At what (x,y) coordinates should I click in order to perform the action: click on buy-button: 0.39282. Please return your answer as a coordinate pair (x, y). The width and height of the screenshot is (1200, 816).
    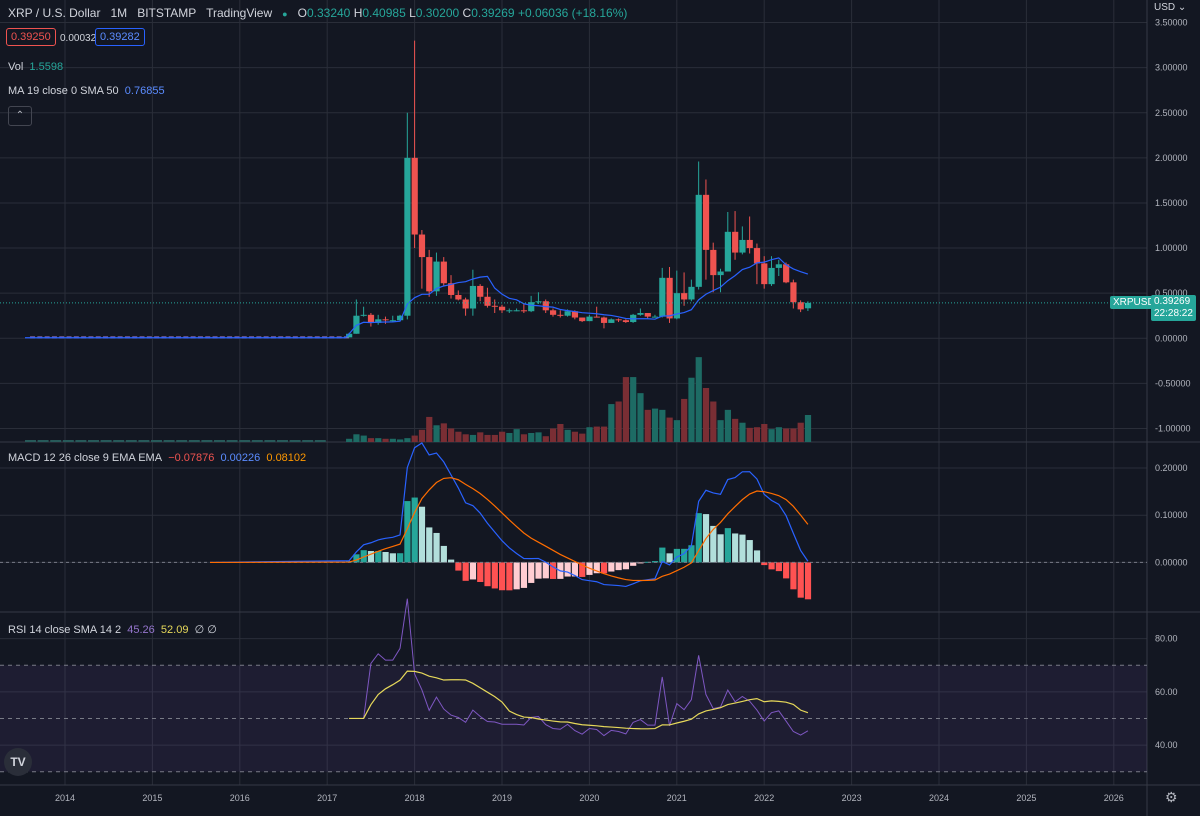
    Looking at the image, I should click on (120, 37).